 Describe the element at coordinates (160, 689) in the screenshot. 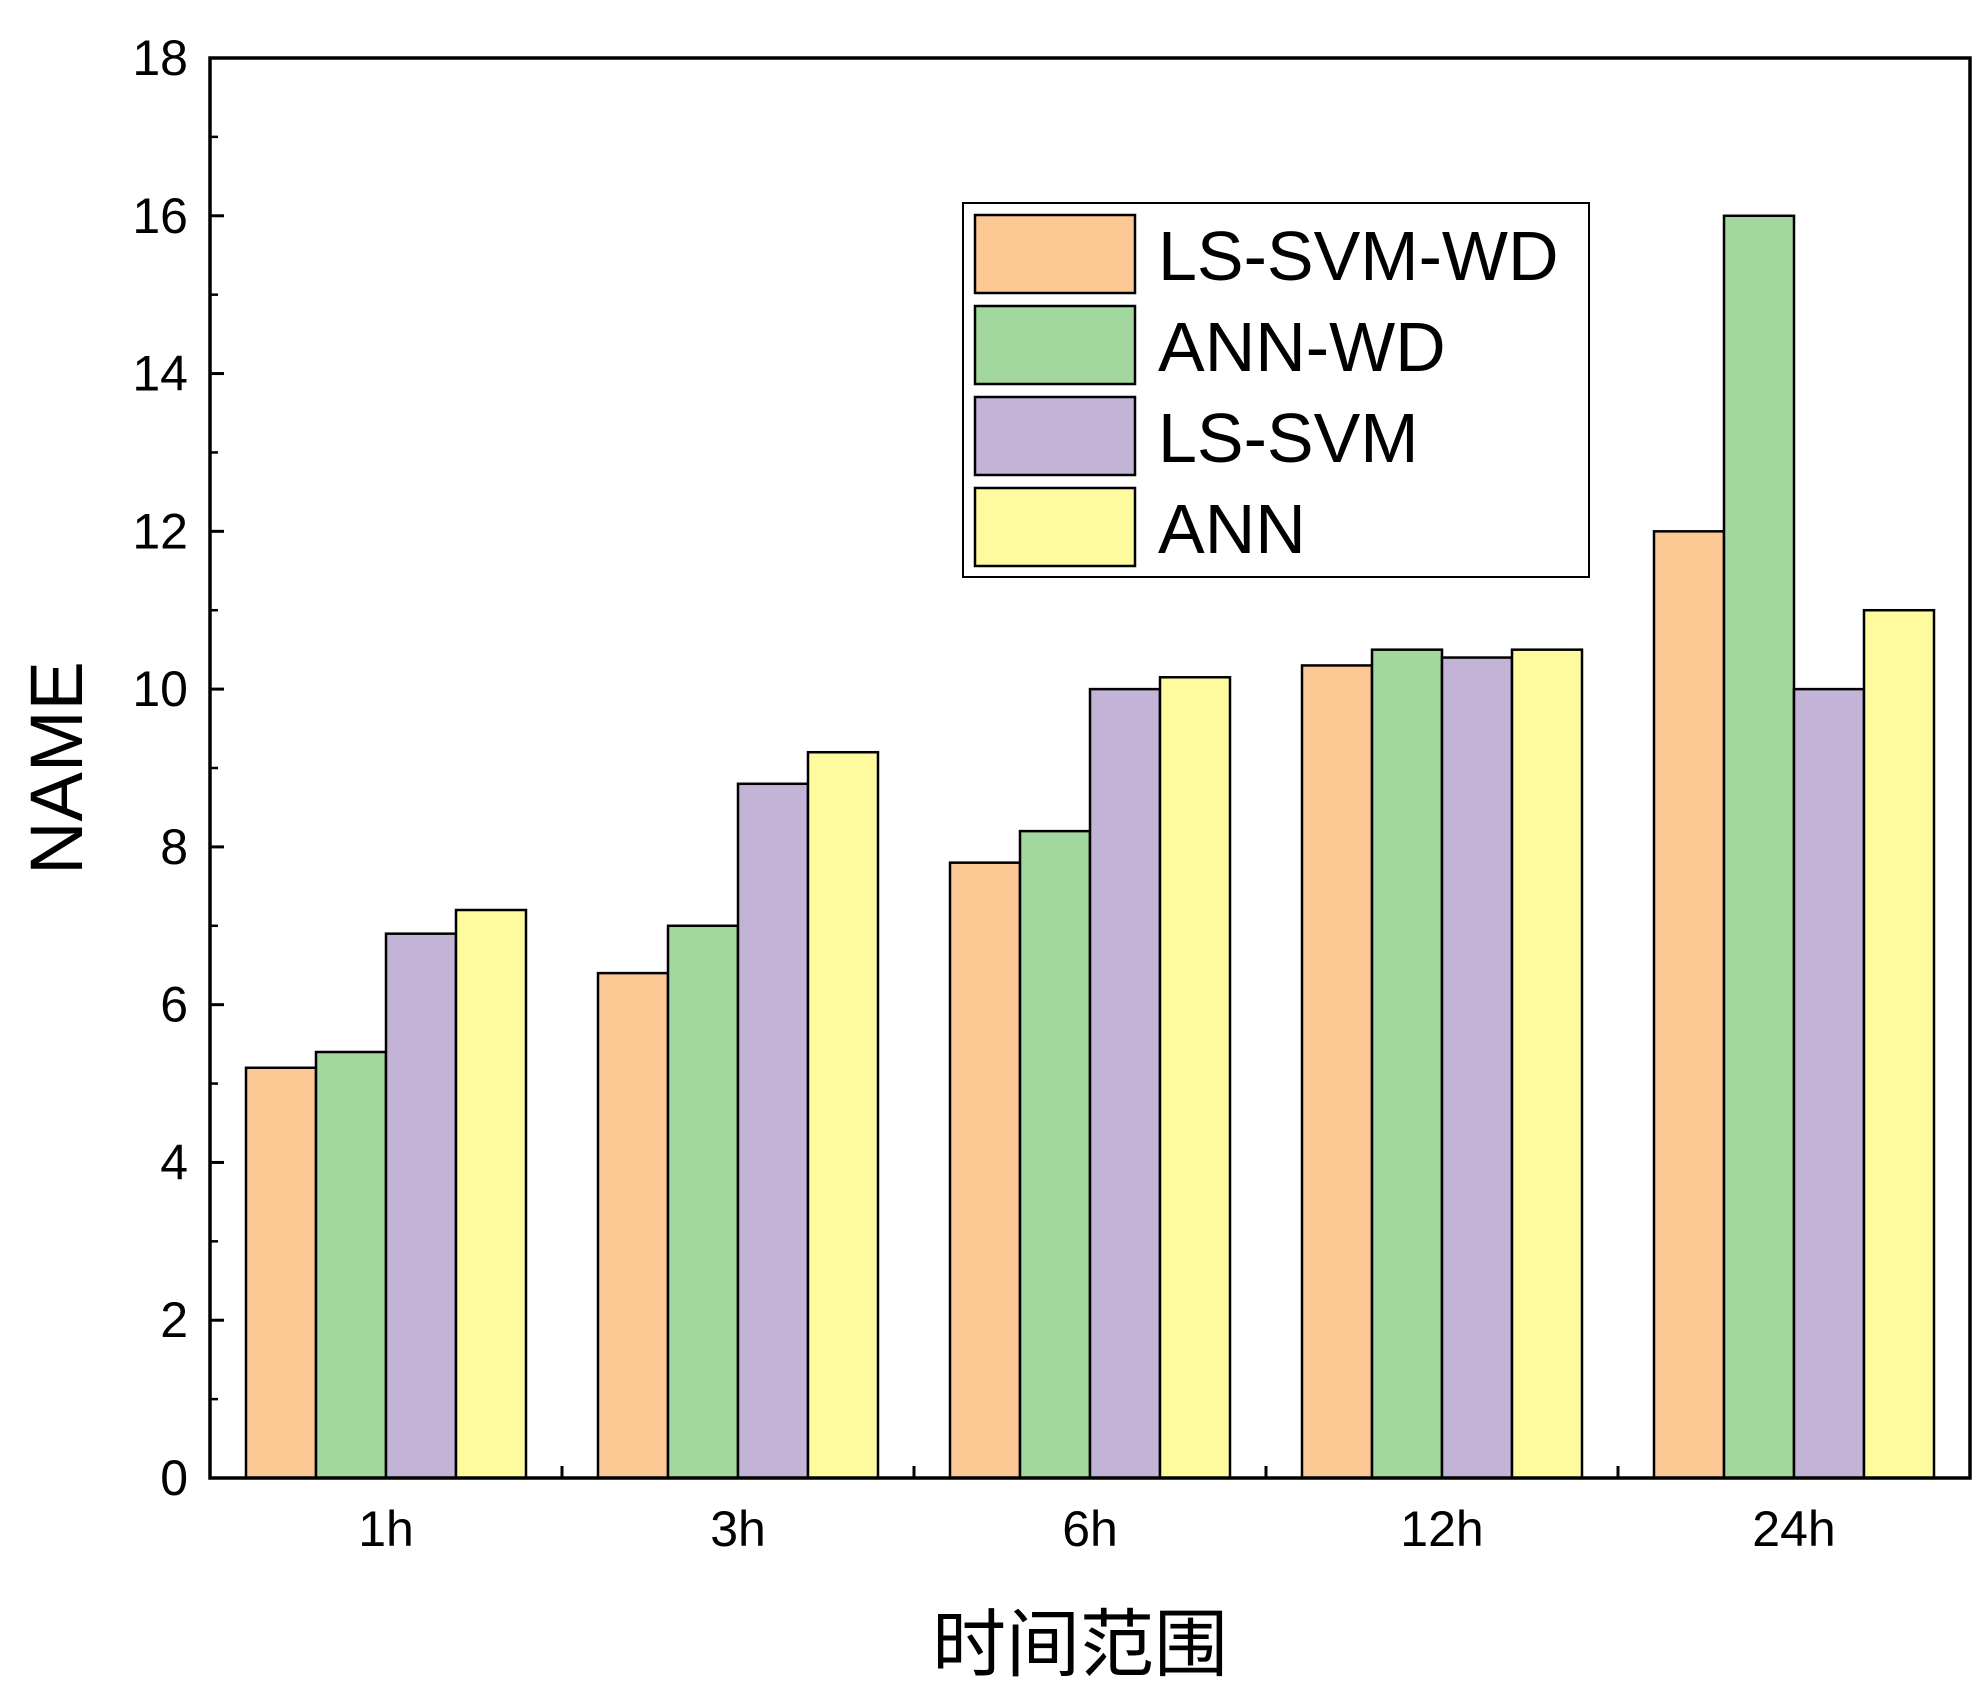

I see `y-tick-label: 10` at that location.